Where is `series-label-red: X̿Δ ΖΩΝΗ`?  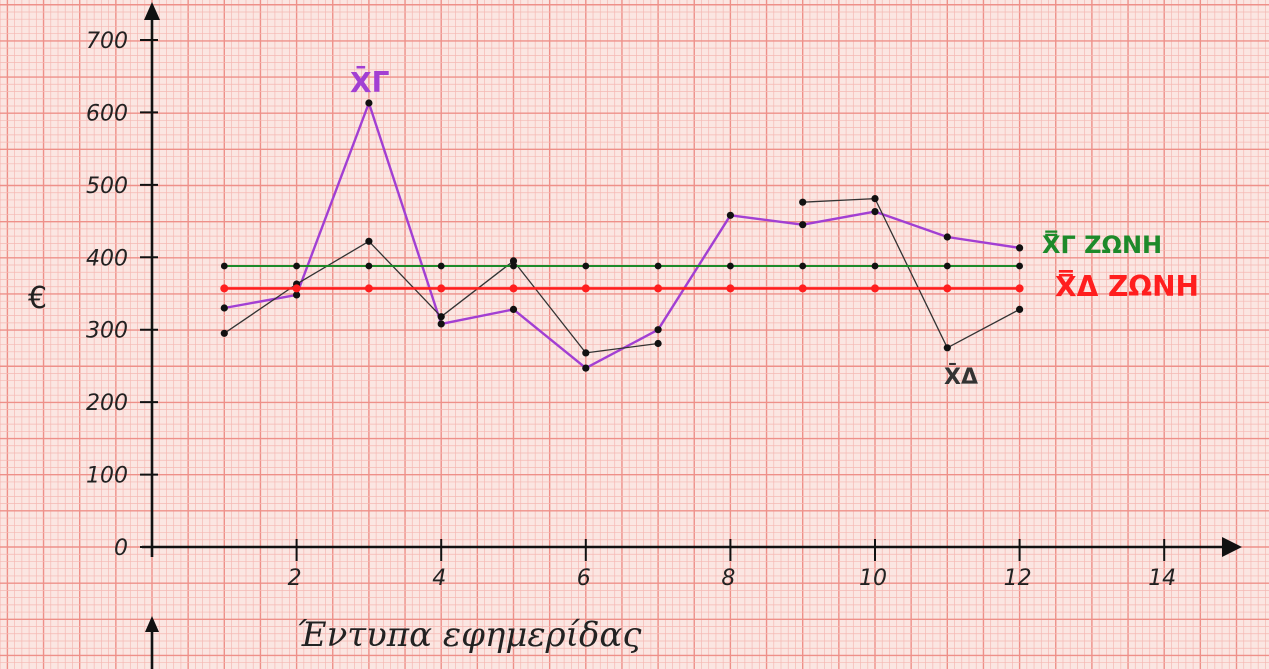 series-label-red: X̿Δ ΖΩΝΗ is located at coordinates (1127, 286).